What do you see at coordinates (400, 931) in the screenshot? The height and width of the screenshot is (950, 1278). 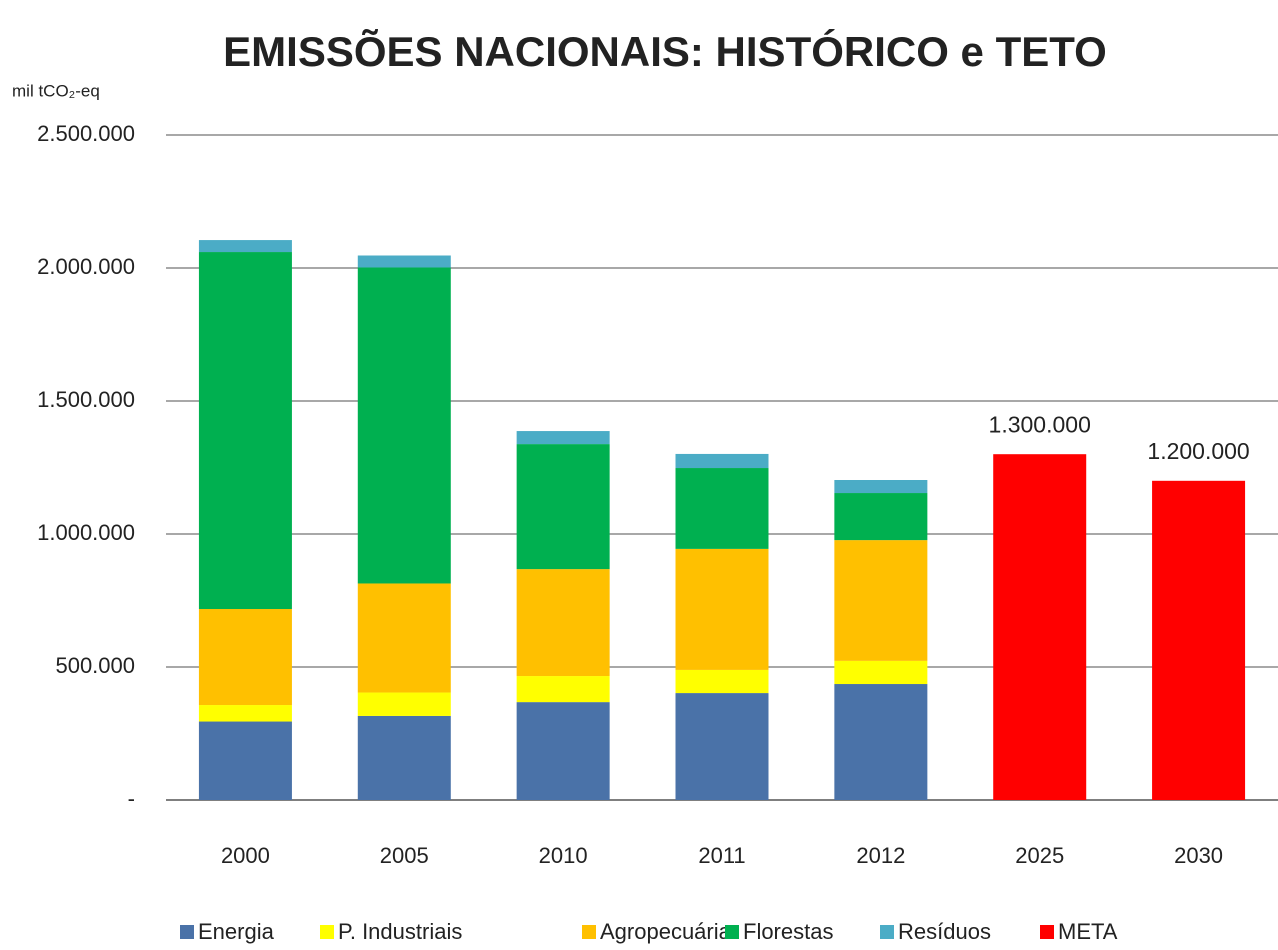 I see `legend-label: P. Industriais` at bounding box center [400, 931].